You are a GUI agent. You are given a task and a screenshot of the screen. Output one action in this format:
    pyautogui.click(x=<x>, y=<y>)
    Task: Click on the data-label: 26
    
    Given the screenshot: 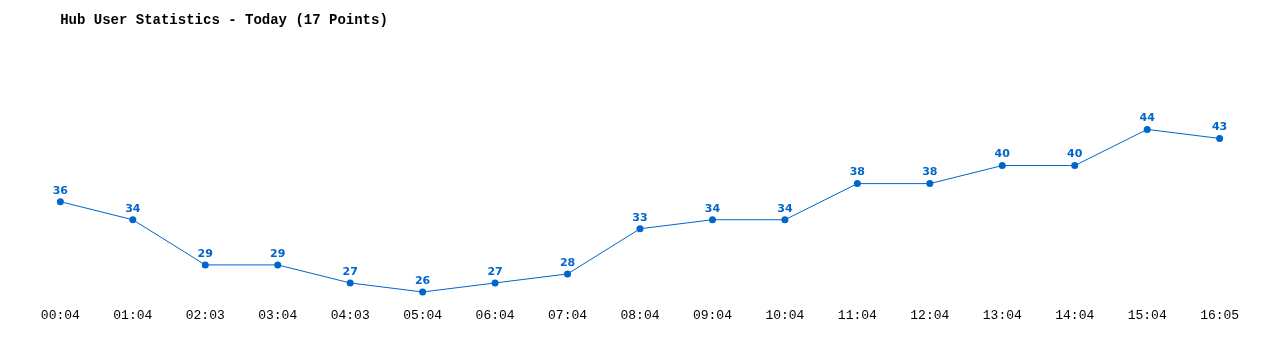 What is the action you would take?
    pyautogui.click(x=422, y=280)
    